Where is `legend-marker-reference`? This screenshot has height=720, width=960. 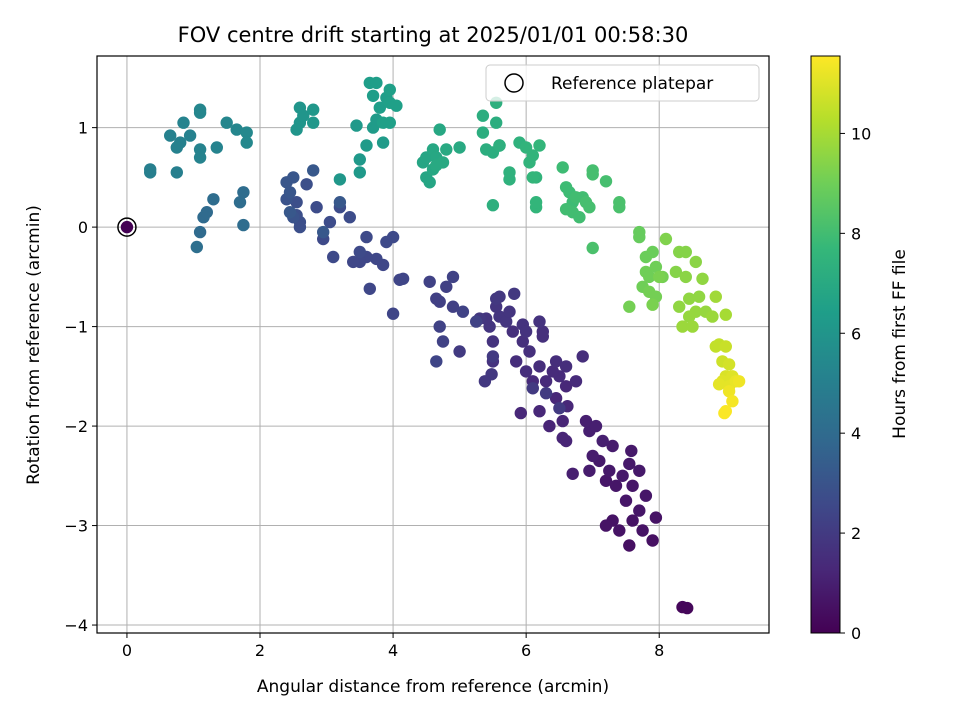
legend-marker-reference is located at coordinates (514, 83).